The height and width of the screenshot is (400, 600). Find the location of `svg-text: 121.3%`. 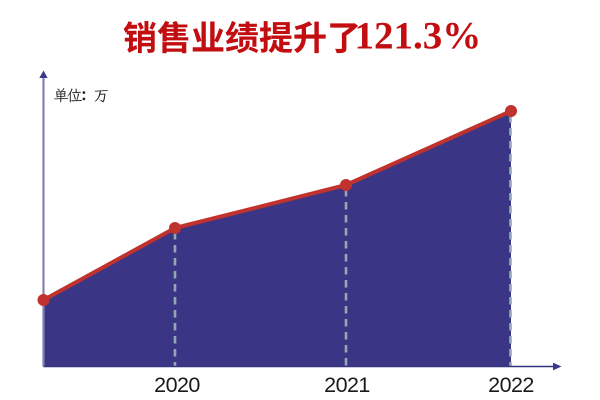

svg-text: 121.3% is located at coordinates (418, 36).